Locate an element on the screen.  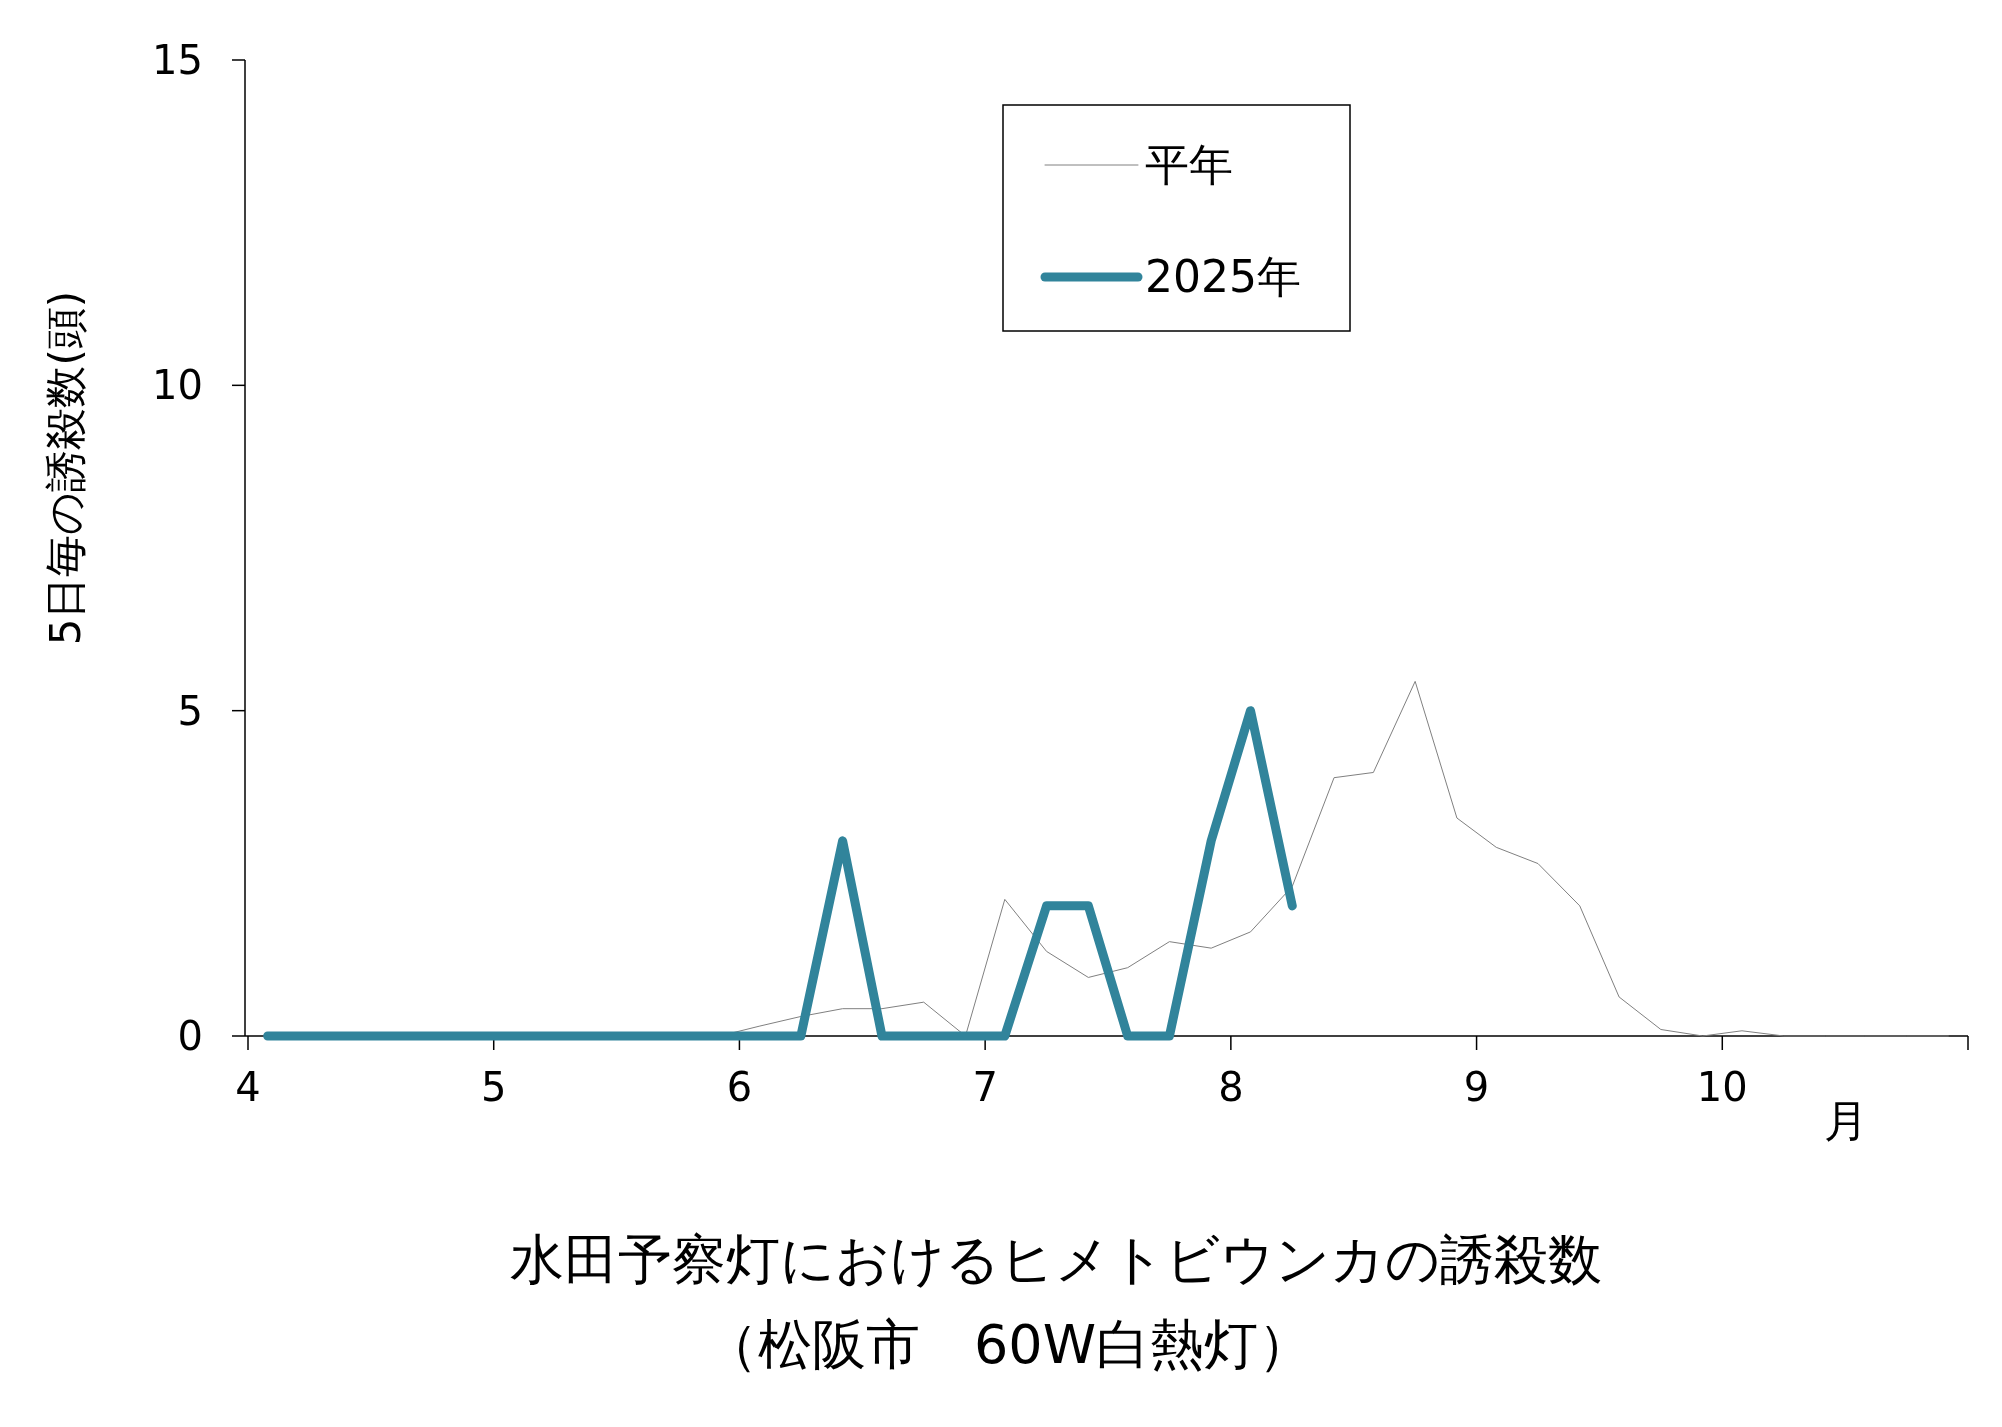
text: （松阪市 60W白熱灯） is located at coordinates (1008, 1344).